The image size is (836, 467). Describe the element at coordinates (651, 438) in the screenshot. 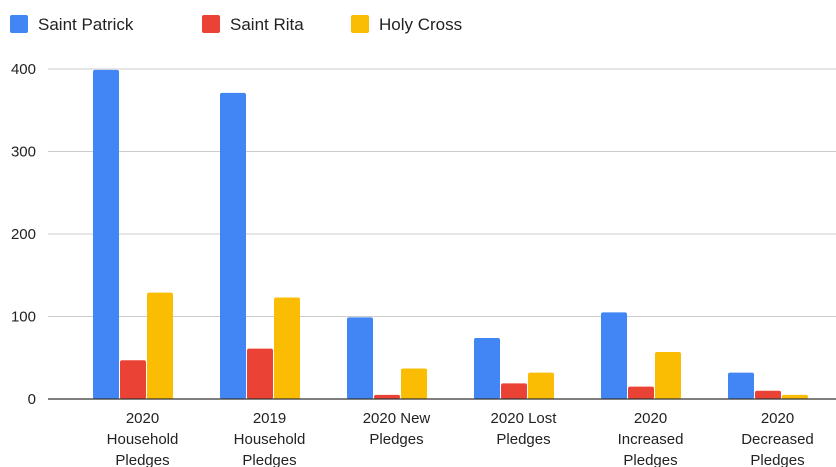

I see `x-tick-label: 2020 Increased Pledges` at that location.